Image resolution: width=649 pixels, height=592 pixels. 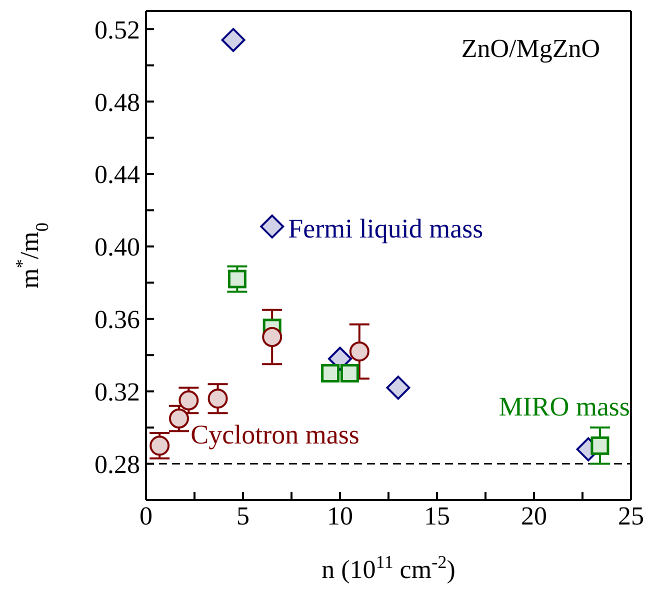 I want to click on y-tick-label: 0.44, so click(x=117, y=175).